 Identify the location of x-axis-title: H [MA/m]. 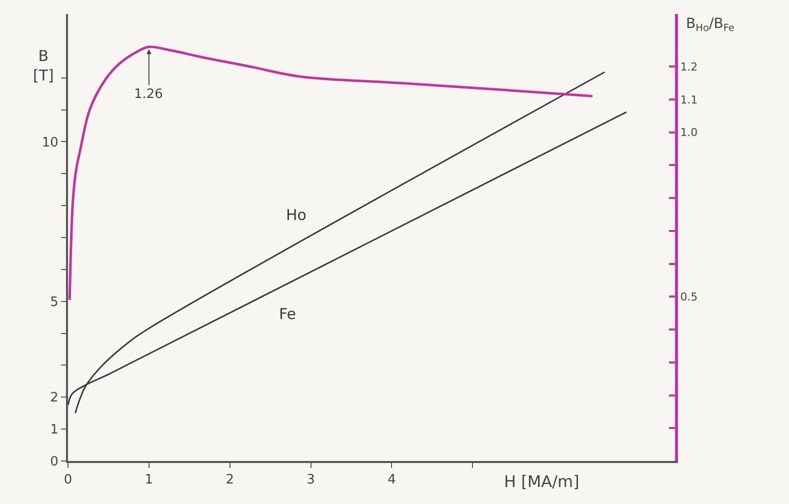
(542, 481).